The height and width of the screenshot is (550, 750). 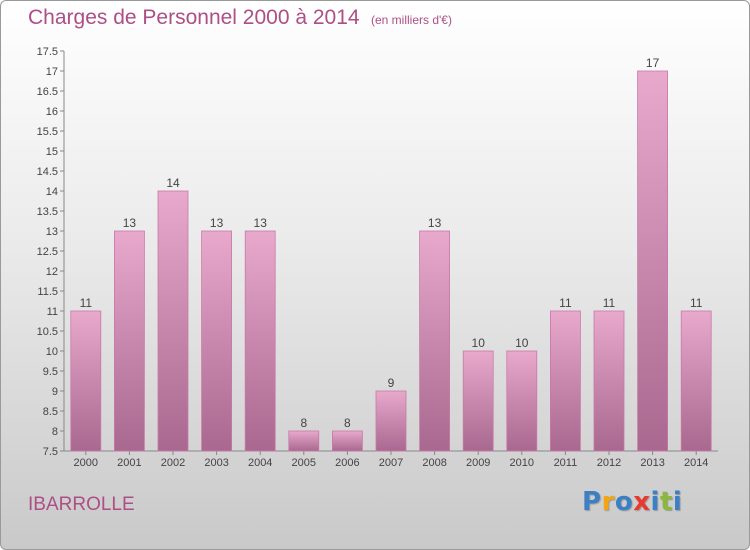 What do you see at coordinates (52, 312) in the screenshot?
I see `y-tick-label: 11` at bounding box center [52, 312].